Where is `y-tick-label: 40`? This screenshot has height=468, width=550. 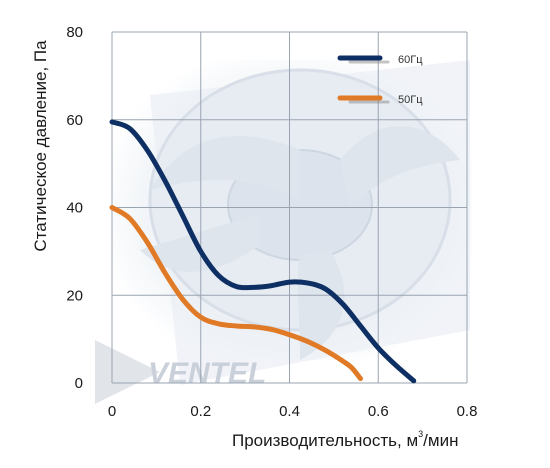
y-tick-label: 40 is located at coordinates (74, 208).